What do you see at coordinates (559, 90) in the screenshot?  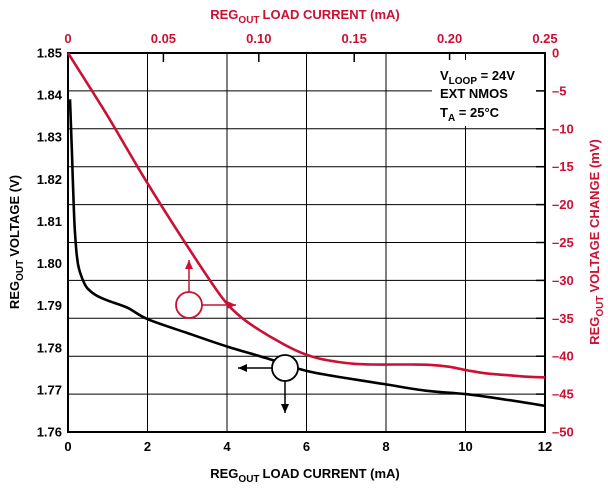 I see `right-tick-label: –5` at bounding box center [559, 90].